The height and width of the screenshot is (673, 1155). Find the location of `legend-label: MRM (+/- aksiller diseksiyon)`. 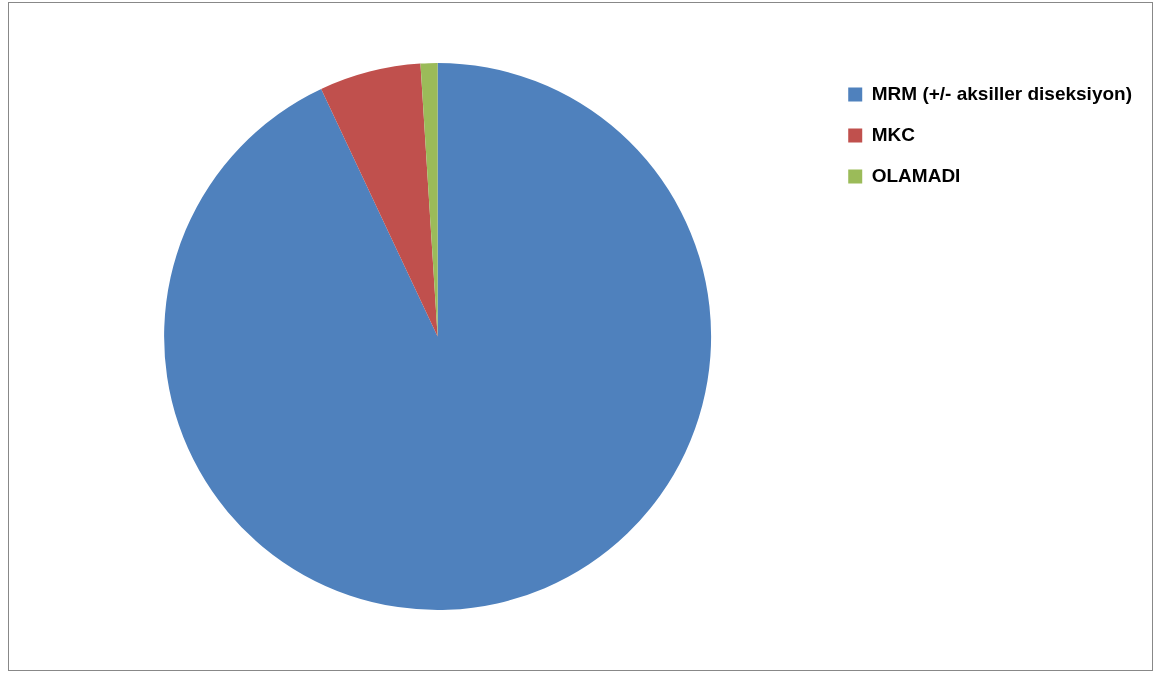

legend-label: MRM (+/- aksiller diseksiyon) is located at coordinates (1002, 93).